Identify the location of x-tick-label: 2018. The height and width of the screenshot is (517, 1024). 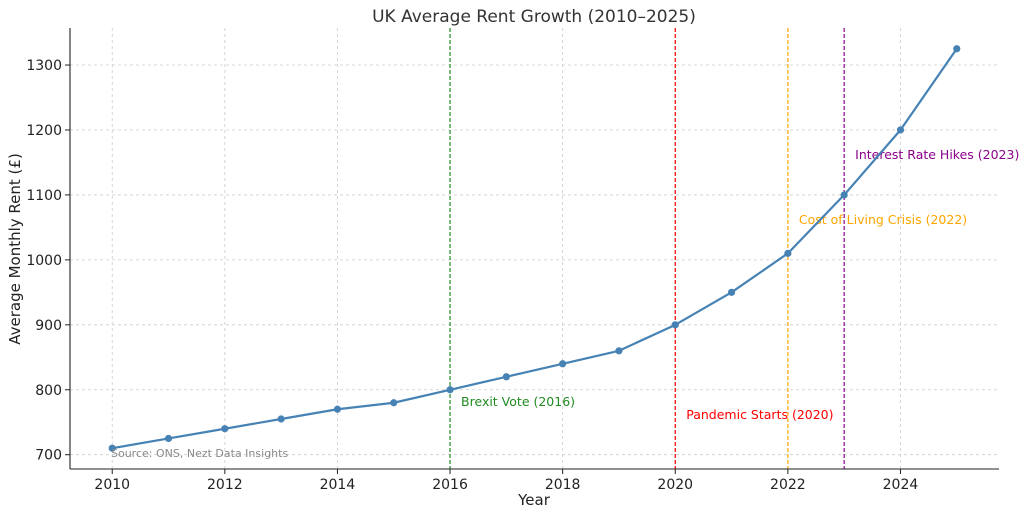
(563, 485).